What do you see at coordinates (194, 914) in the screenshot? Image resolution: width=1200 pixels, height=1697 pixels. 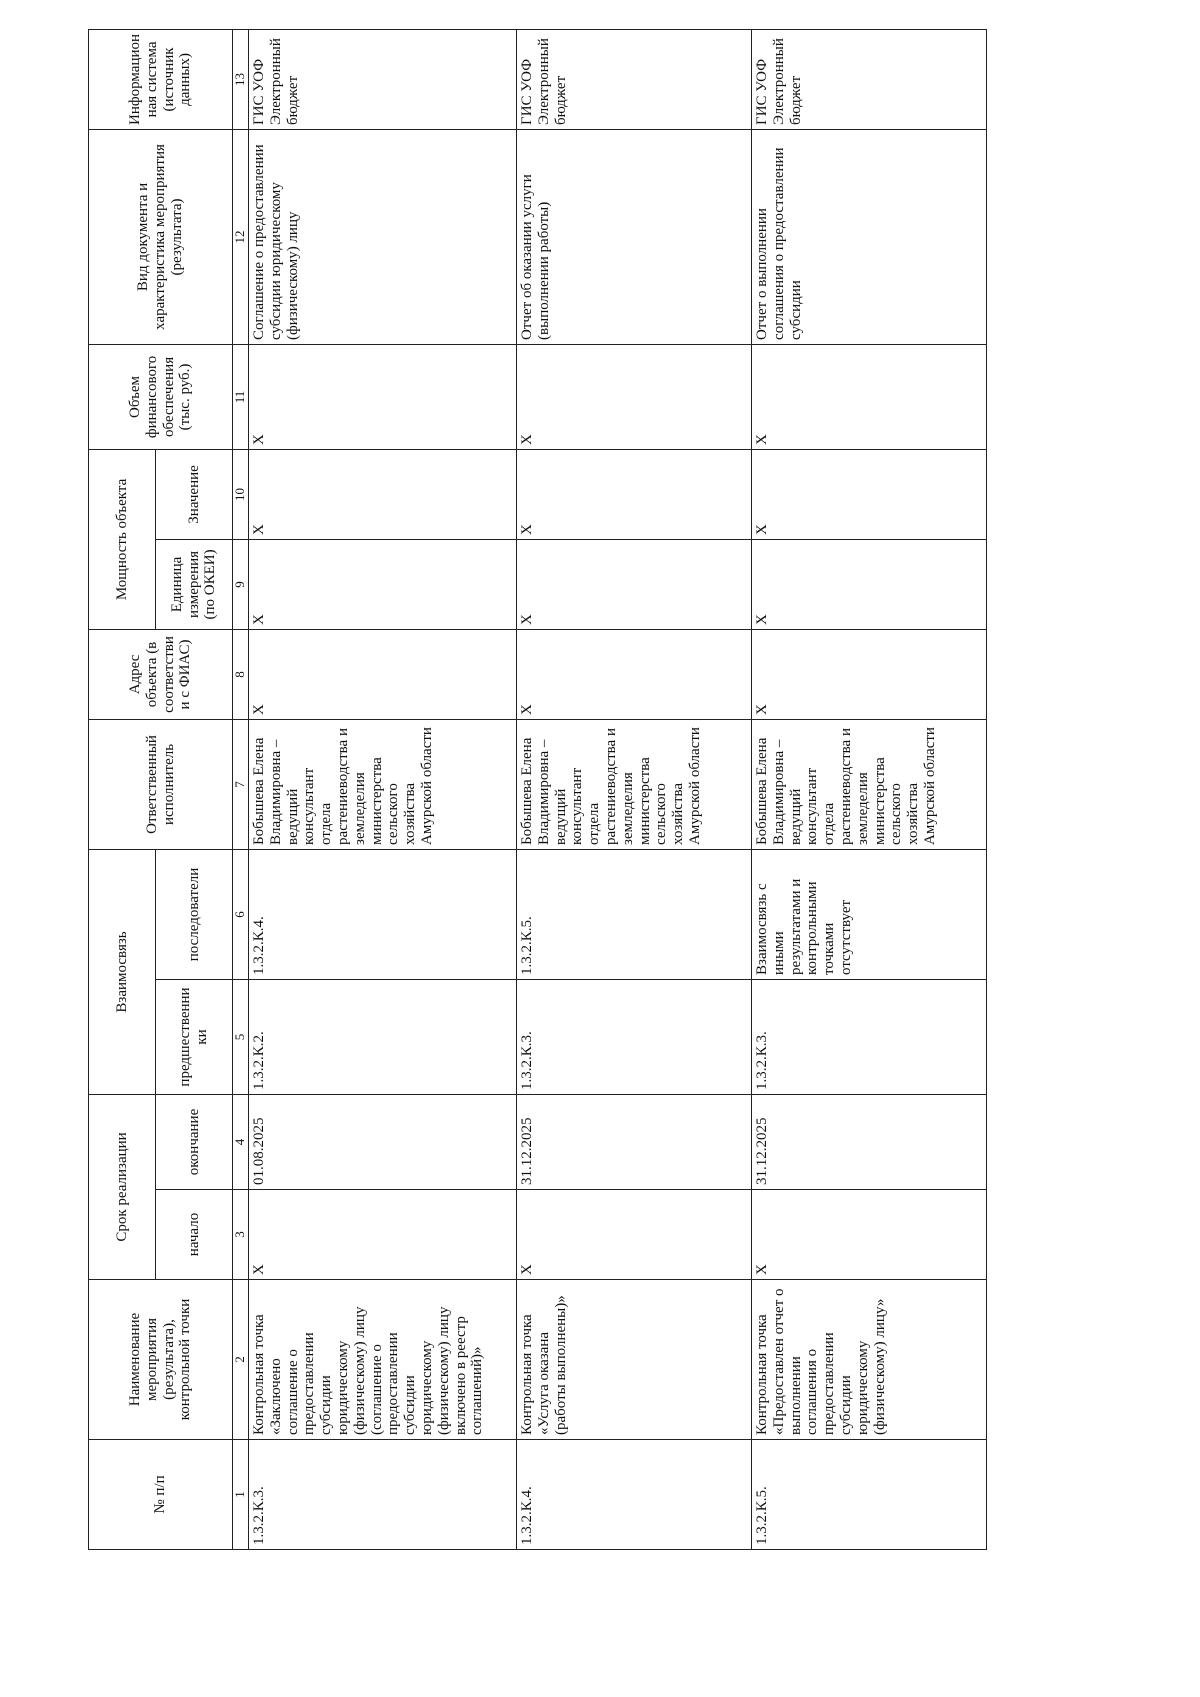 I see `header-subcell: последователи` at bounding box center [194, 914].